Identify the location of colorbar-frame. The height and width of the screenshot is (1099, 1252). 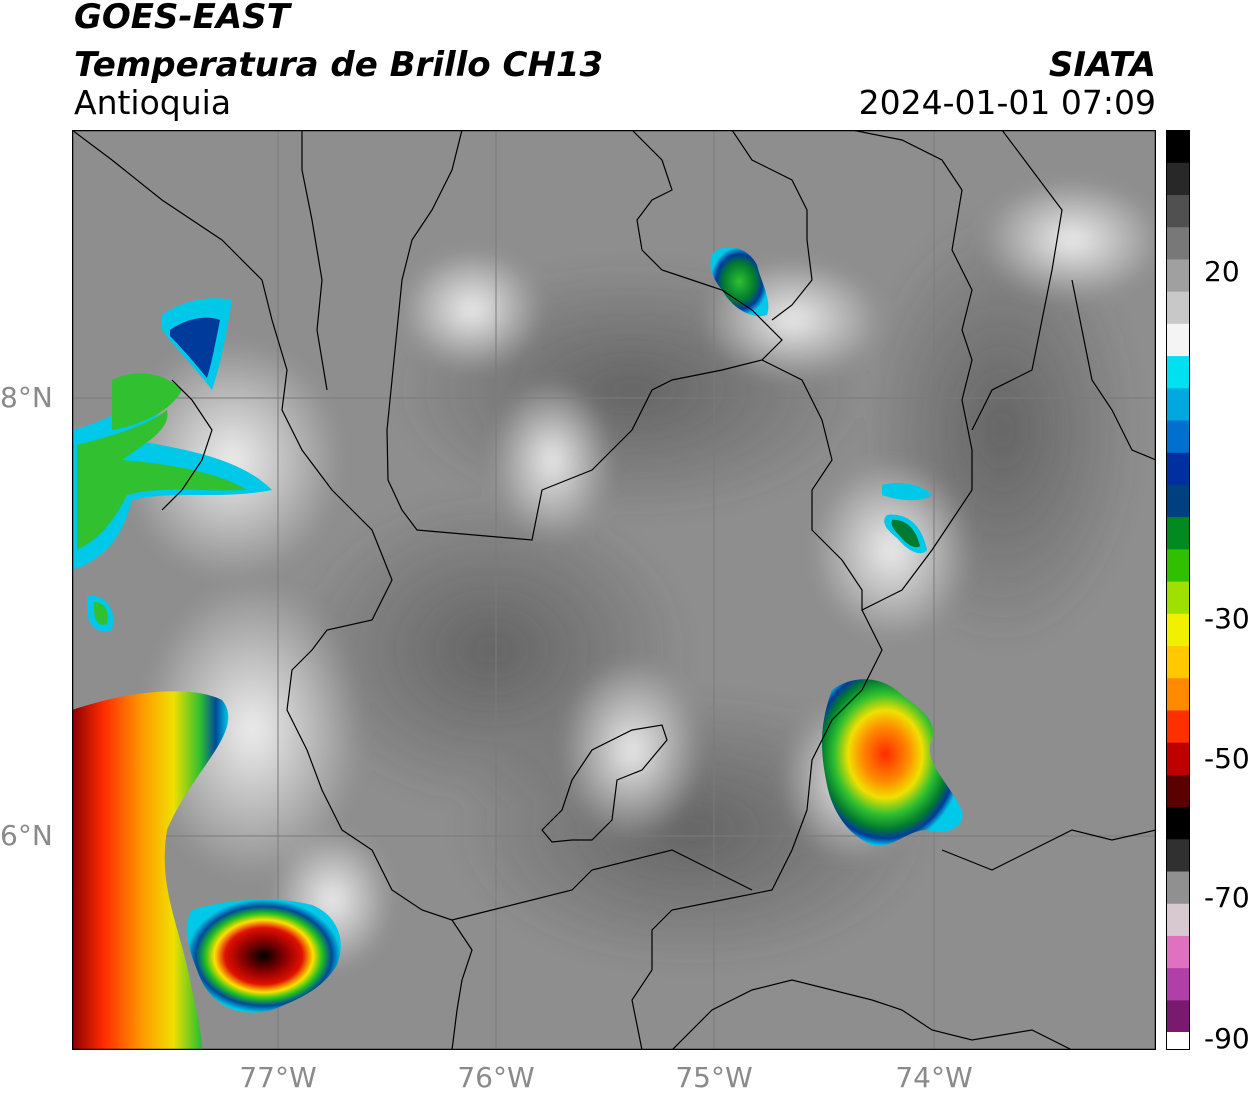
(1178, 590).